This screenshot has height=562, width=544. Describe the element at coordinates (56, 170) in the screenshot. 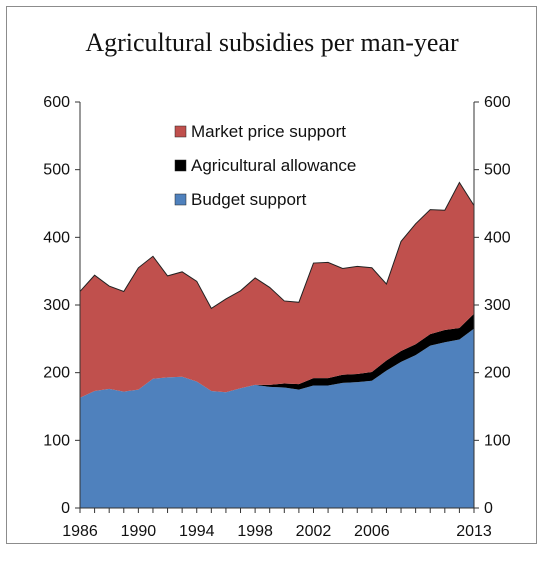

I see `y-tick-label-left: 500` at that location.